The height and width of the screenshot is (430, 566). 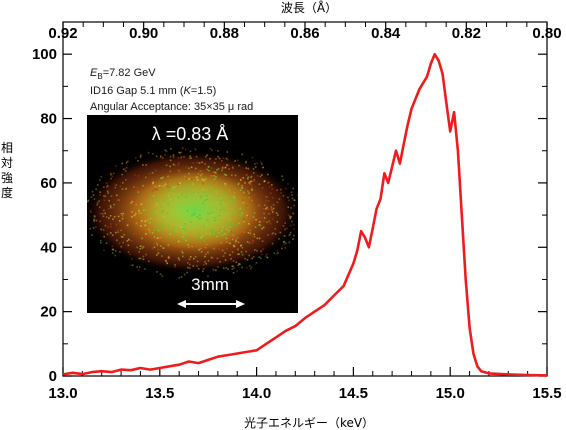 What do you see at coordinates (143, 33) in the screenshot?
I see `top-tick-label: 0.90` at bounding box center [143, 33].